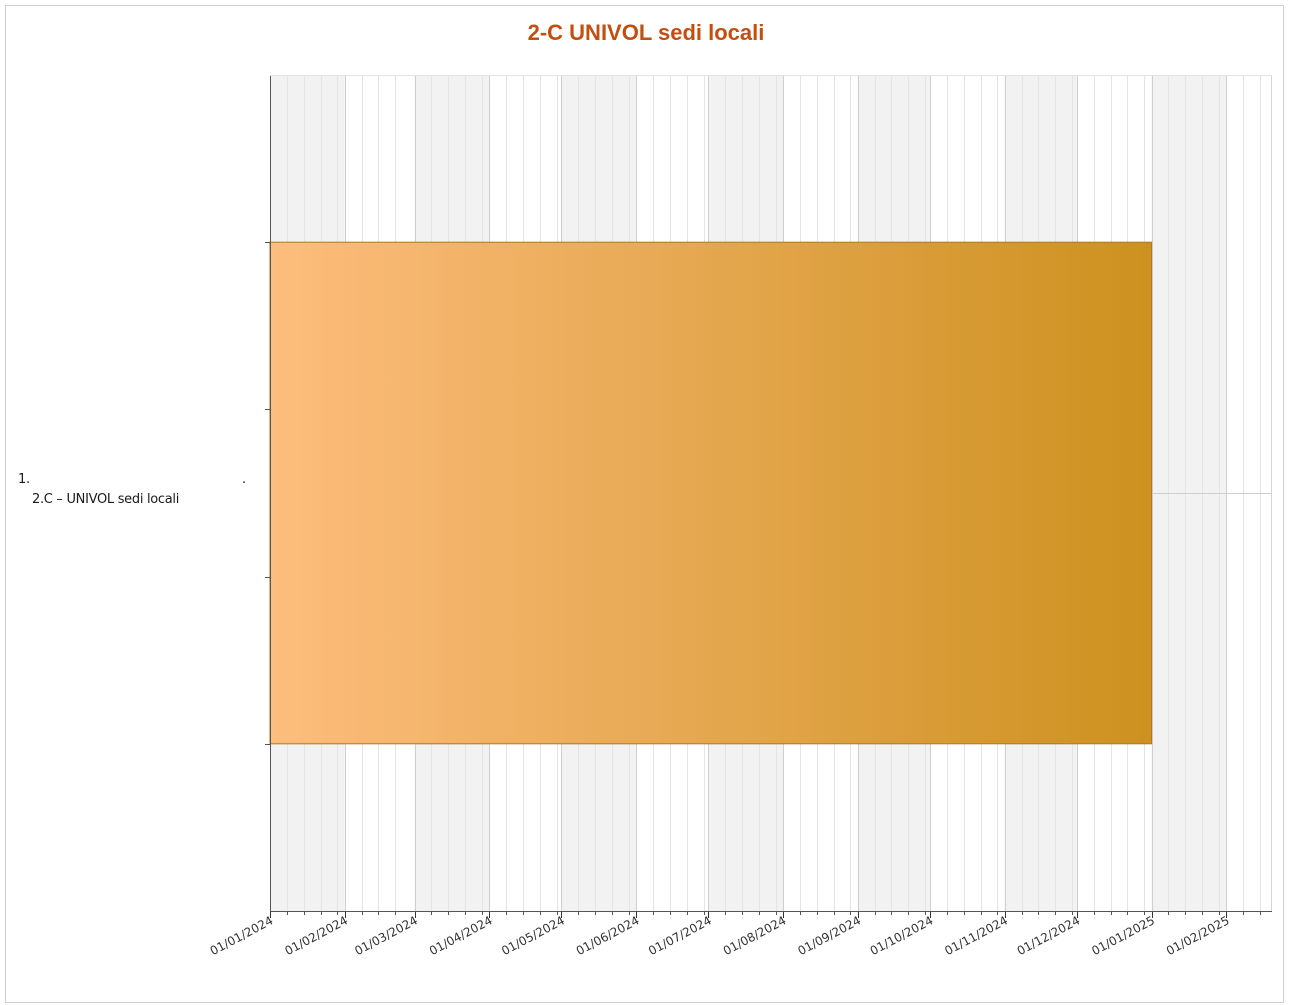  What do you see at coordinates (902, 935) in the screenshot?
I see `x-tick-label: 01/10/2024` at bounding box center [902, 935].